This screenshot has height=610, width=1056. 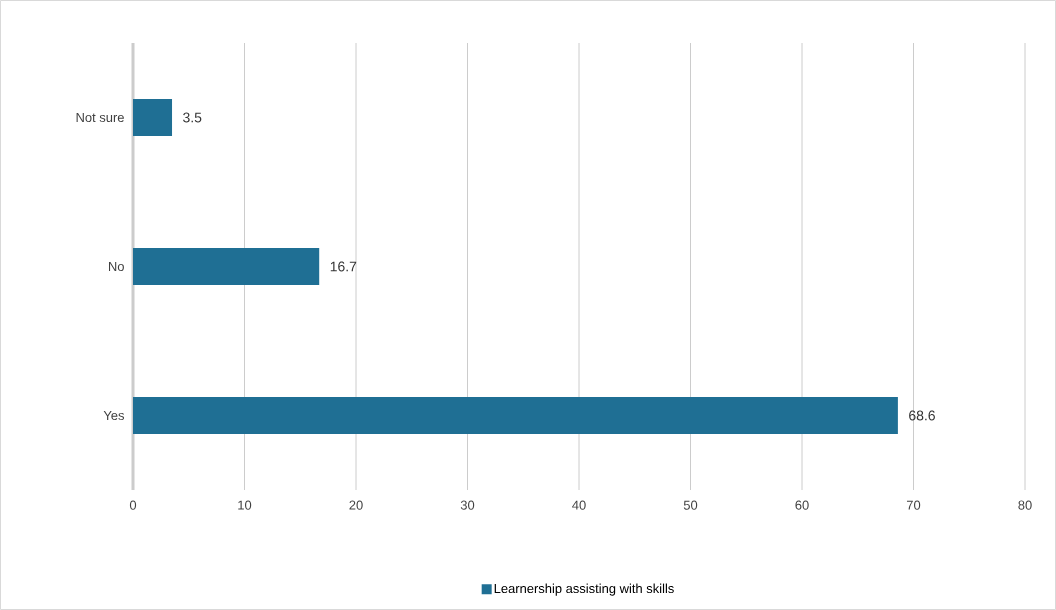 What do you see at coordinates (116, 266) in the screenshot?
I see `y-tick-label: No` at bounding box center [116, 266].